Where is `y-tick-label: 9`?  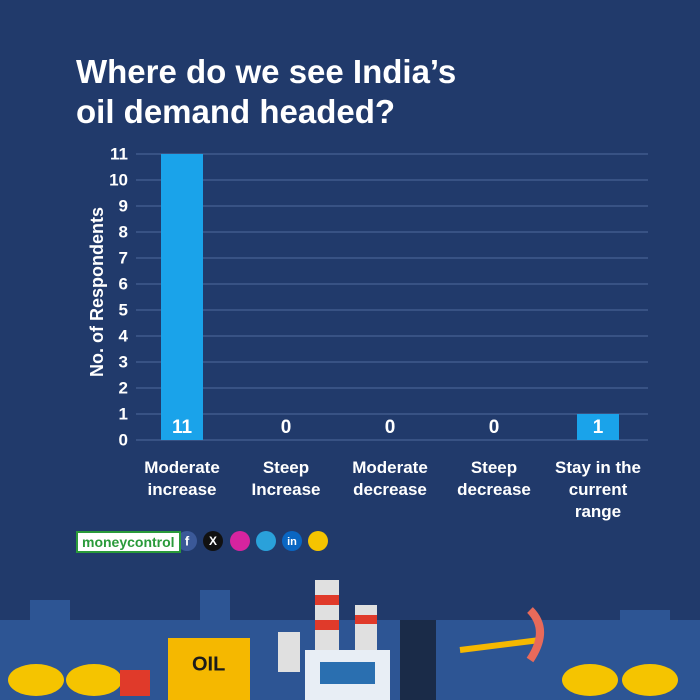 y-tick-label: 9 is located at coordinates (123, 205).